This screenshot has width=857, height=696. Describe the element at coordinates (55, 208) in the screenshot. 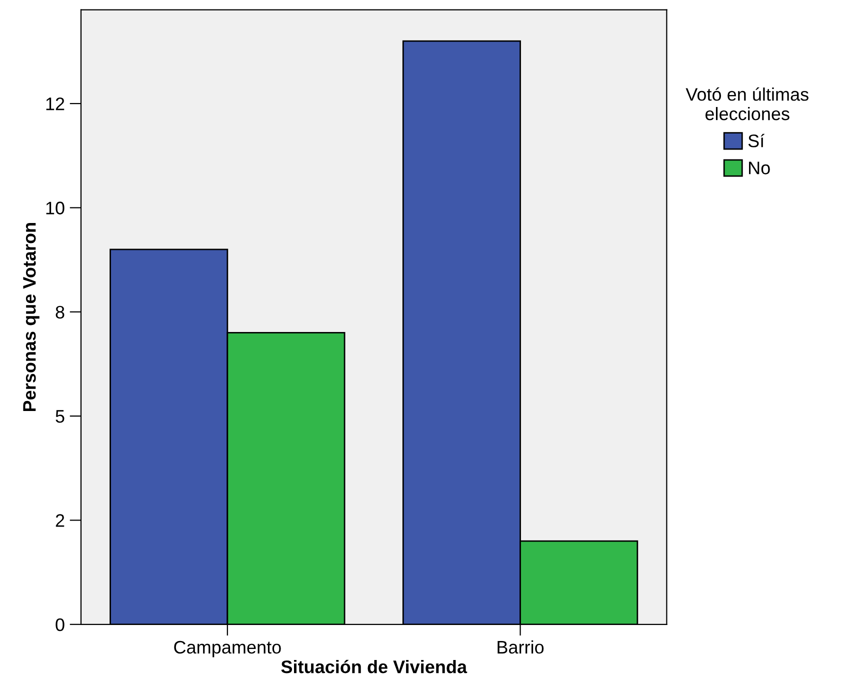

I see `y-tick-label: 10` at that location.